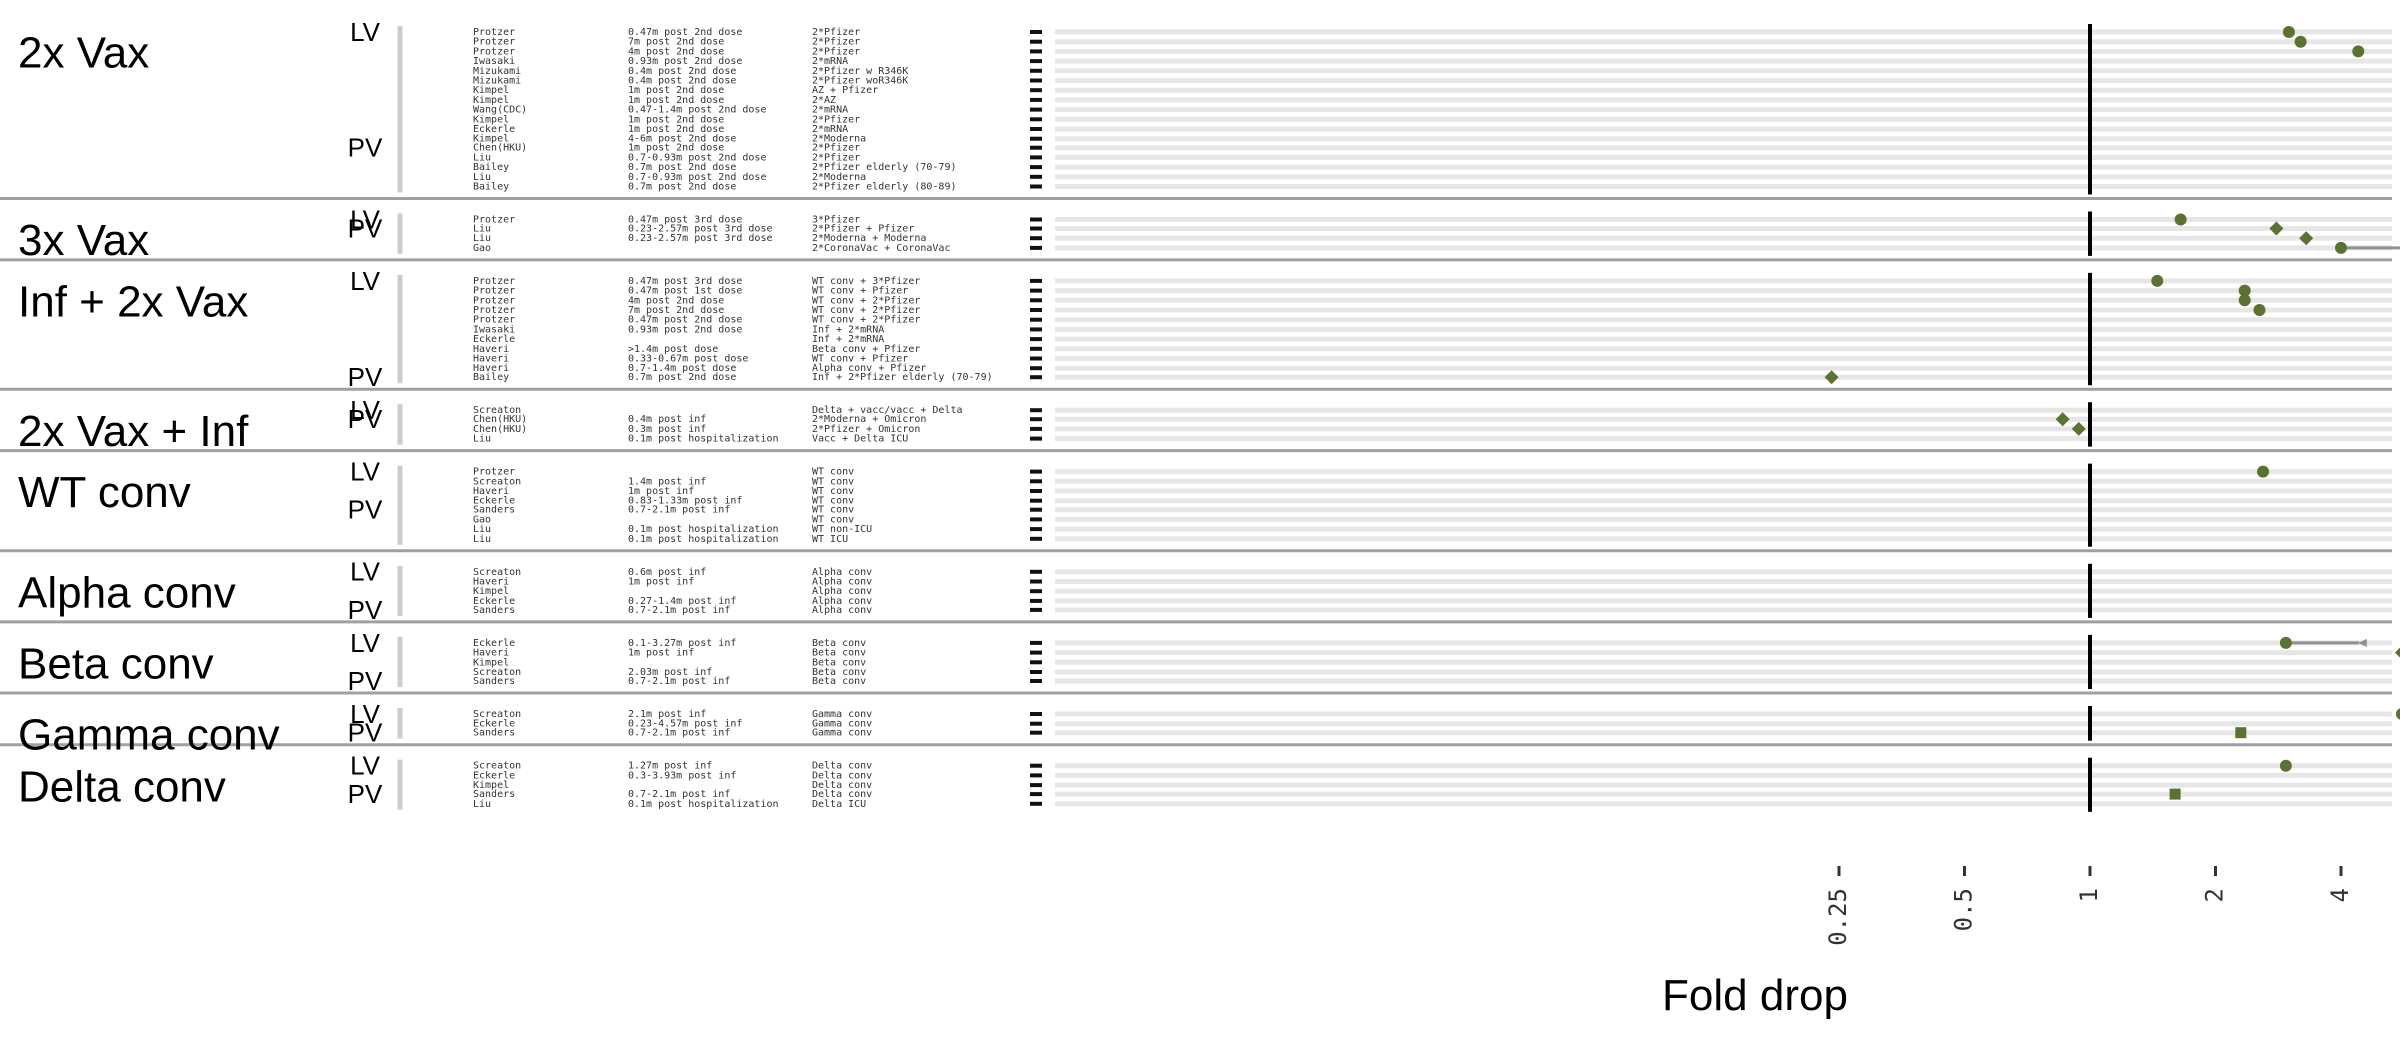  I want to click on row-time: 0.1-3.27m post inf, so click(682, 643).